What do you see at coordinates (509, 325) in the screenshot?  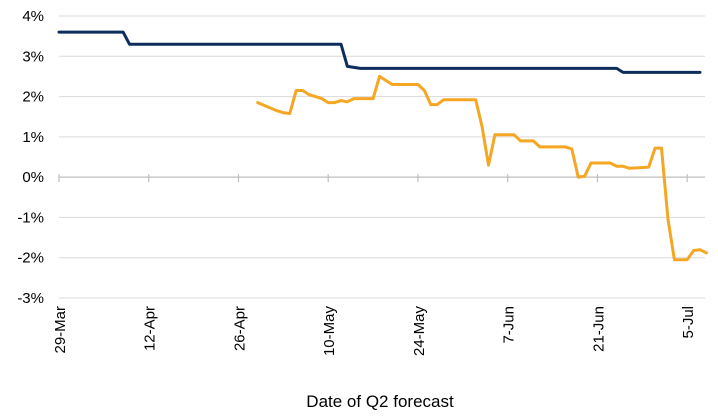 I see `x-tick-label: 7-Jun` at bounding box center [509, 325].